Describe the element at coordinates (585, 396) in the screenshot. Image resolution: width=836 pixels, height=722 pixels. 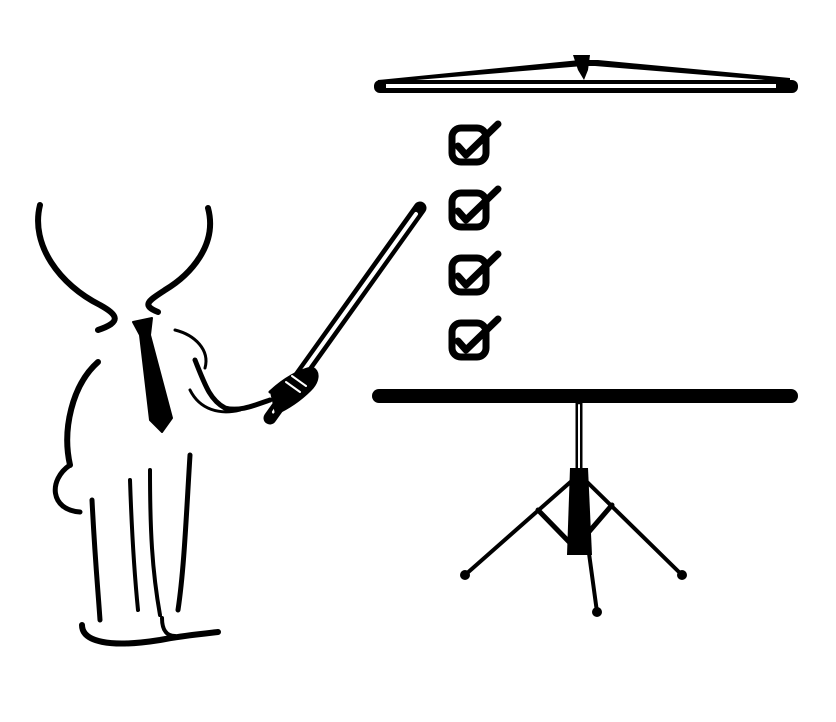
I see `screen-bottom-bar` at that location.